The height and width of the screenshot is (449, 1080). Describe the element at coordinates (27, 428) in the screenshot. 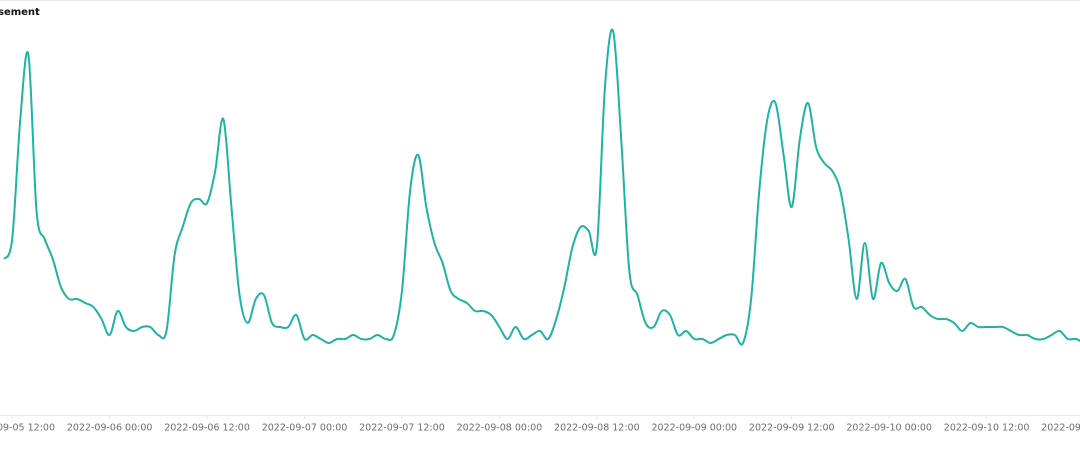

I see `x-tick-label: 2022-09-05 12:00` at that location.